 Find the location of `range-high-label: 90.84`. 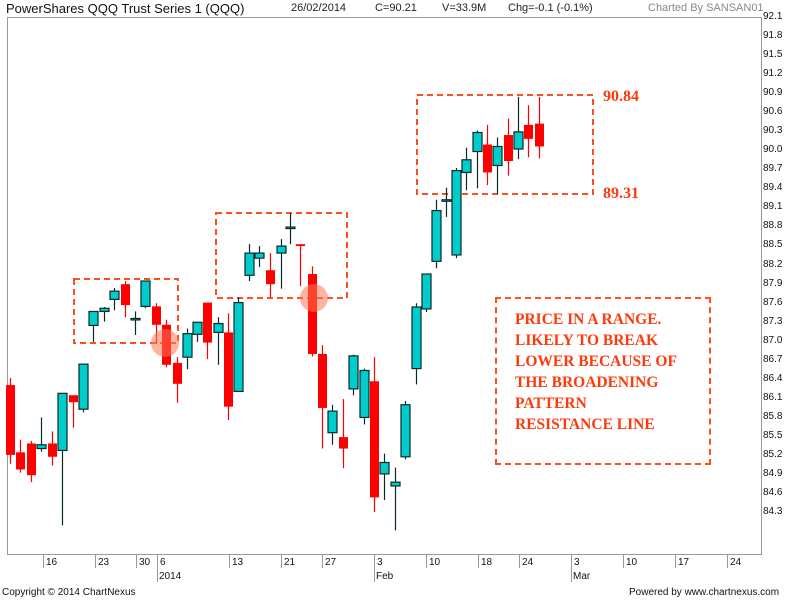

range-high-label: 90.84 is located at coordinates (621, 96).